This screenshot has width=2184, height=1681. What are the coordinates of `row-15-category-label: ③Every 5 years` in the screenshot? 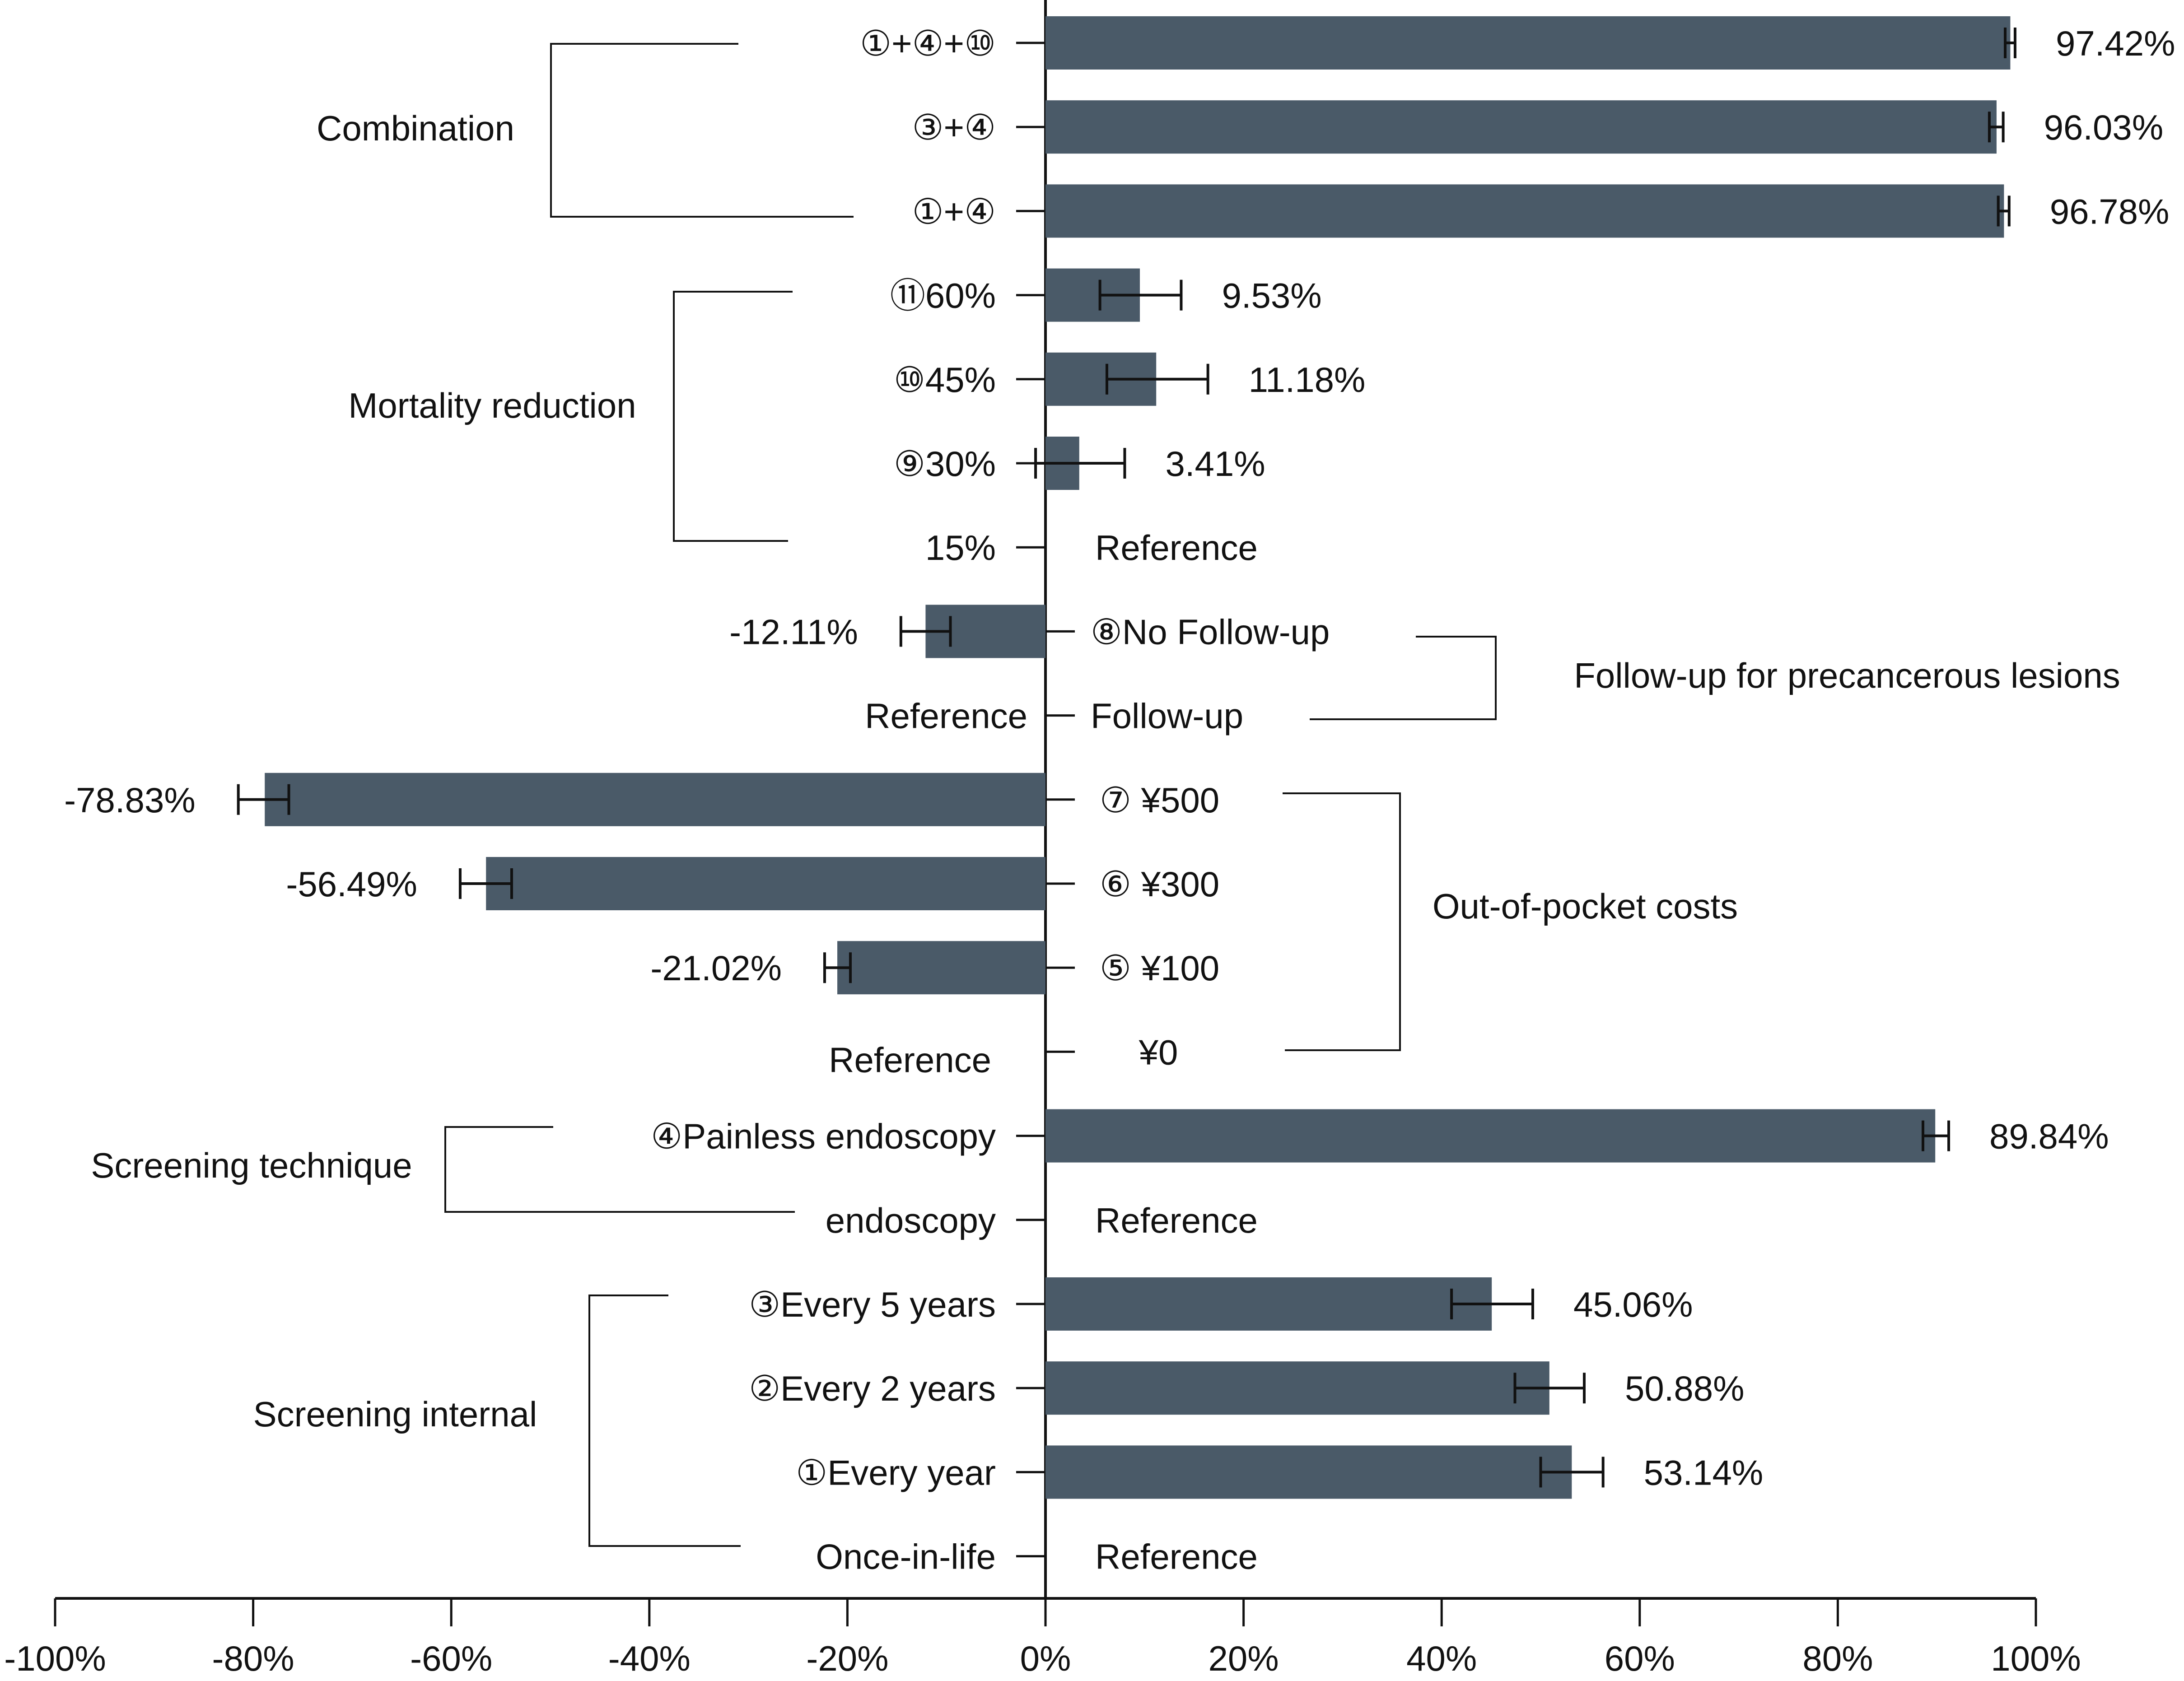 It's located at (872, 1304).